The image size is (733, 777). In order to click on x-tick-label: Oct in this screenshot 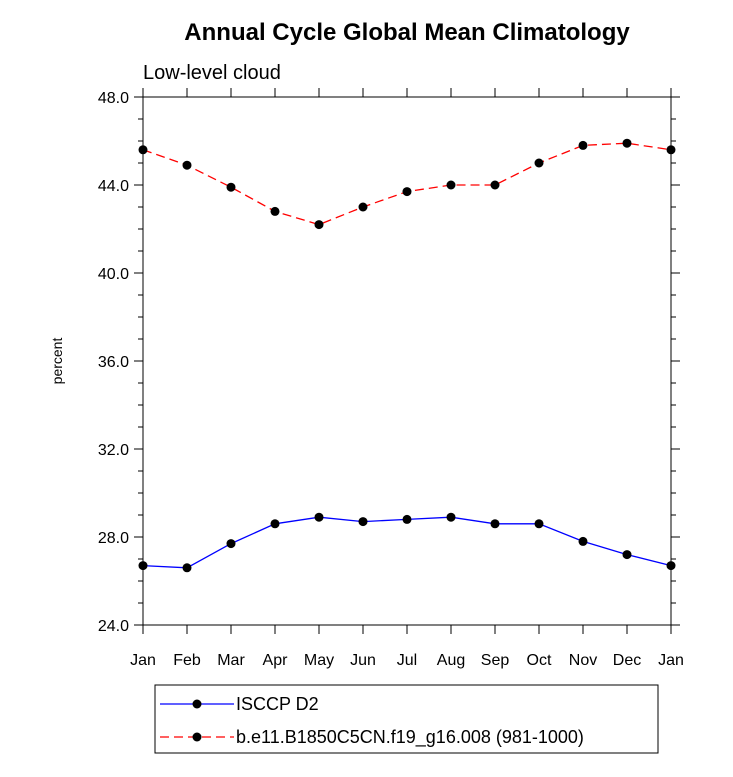, I will do `click(539, 660)`.